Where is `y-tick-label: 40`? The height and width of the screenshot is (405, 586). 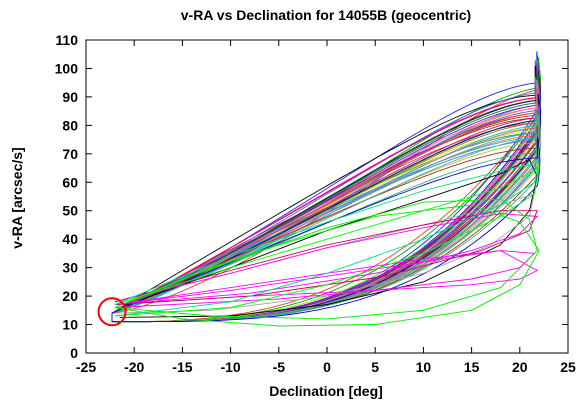 y-tick-label: 40 is located at coordinates (70, 239).